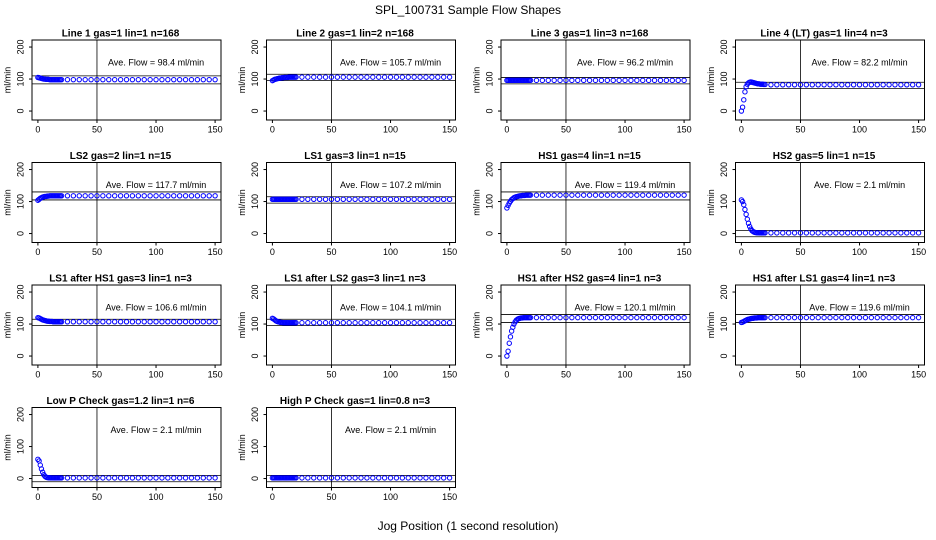  I want to click on panel-title: Low P Check gas=1.2 lin=1 n=6, so click(121, 401).